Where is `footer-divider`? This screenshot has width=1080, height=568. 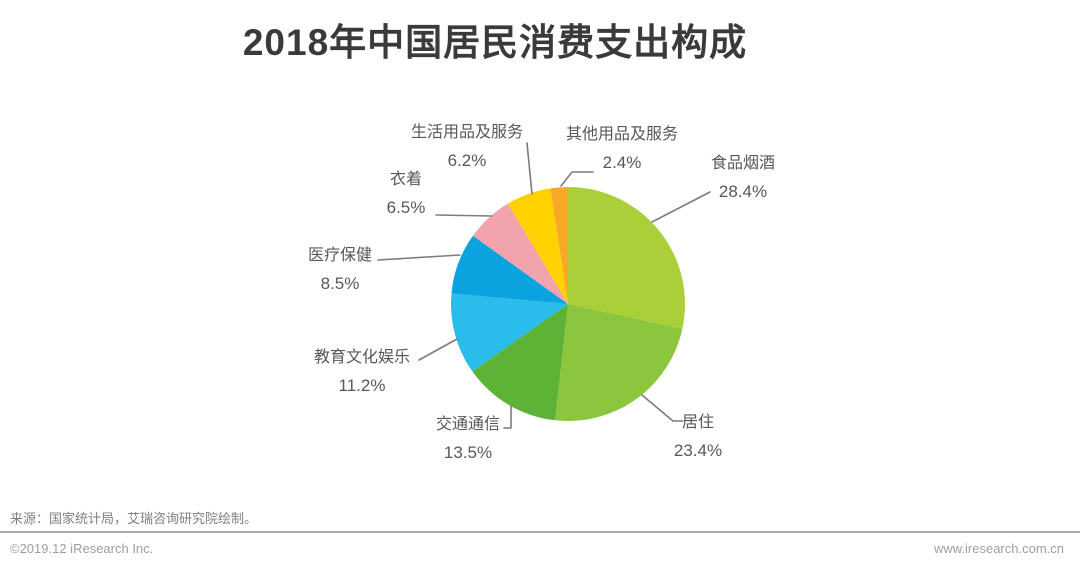
footer-divider is located at coordinates (540, 532).